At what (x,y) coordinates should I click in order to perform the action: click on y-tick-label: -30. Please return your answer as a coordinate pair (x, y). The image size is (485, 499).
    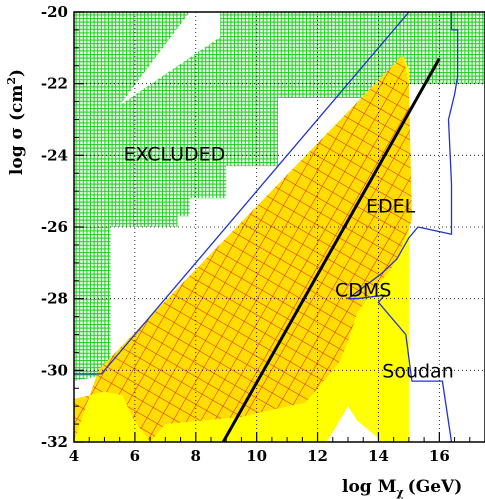
    Looking at the image, I should click on (54, 370).